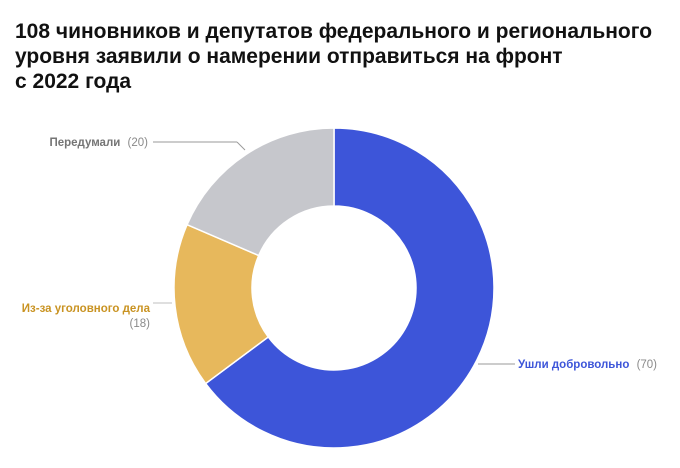 The height and width of the screenshot is (468, 680). I want to click on slice-label-perodumali: Передумали (20), so click(98, 143).